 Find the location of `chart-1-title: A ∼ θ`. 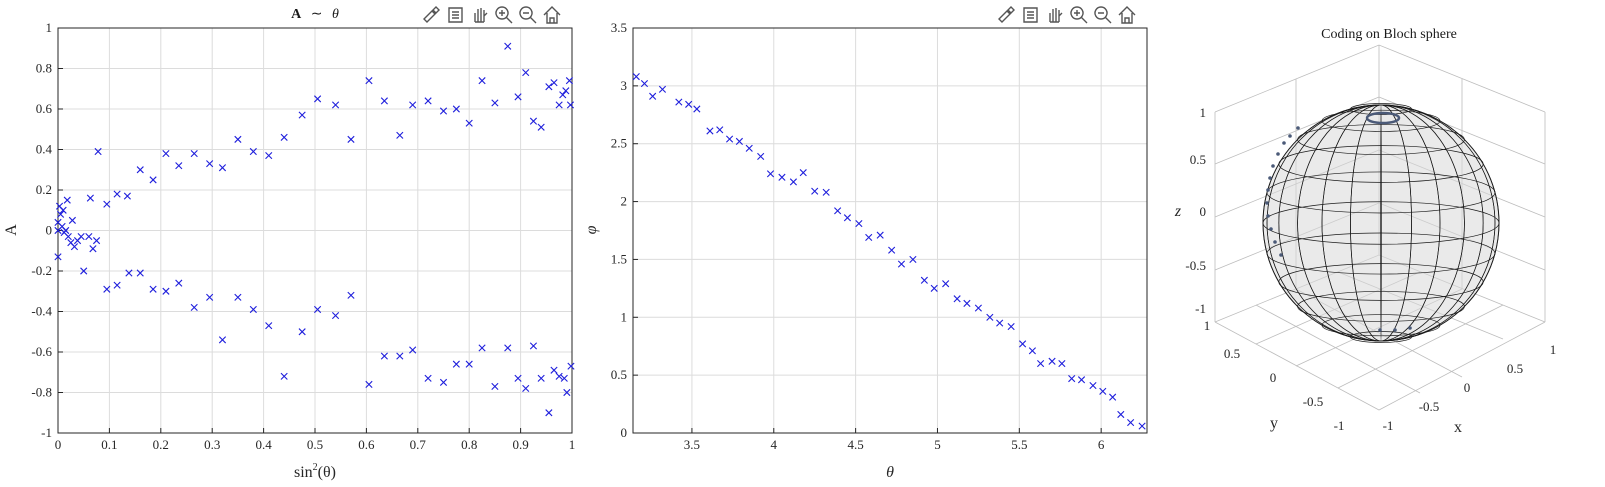

chart-1-title: A ∼ θ is located at coordinates (315, 14).